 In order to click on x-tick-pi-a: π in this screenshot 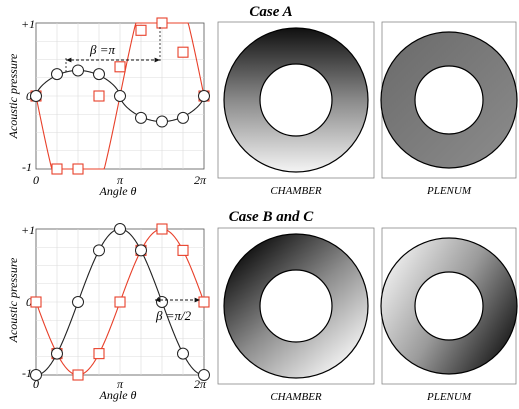, I will do `click(120, 180)`.